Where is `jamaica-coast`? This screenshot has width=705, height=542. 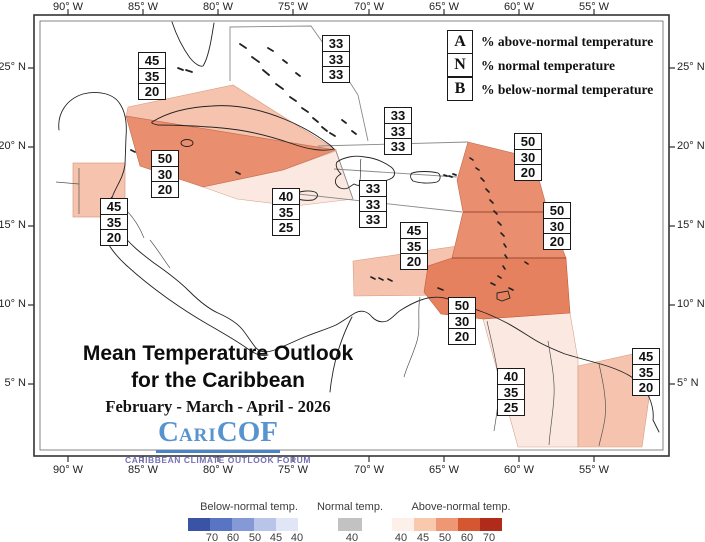 jamaica-coast is located at coordinates (305, 195).